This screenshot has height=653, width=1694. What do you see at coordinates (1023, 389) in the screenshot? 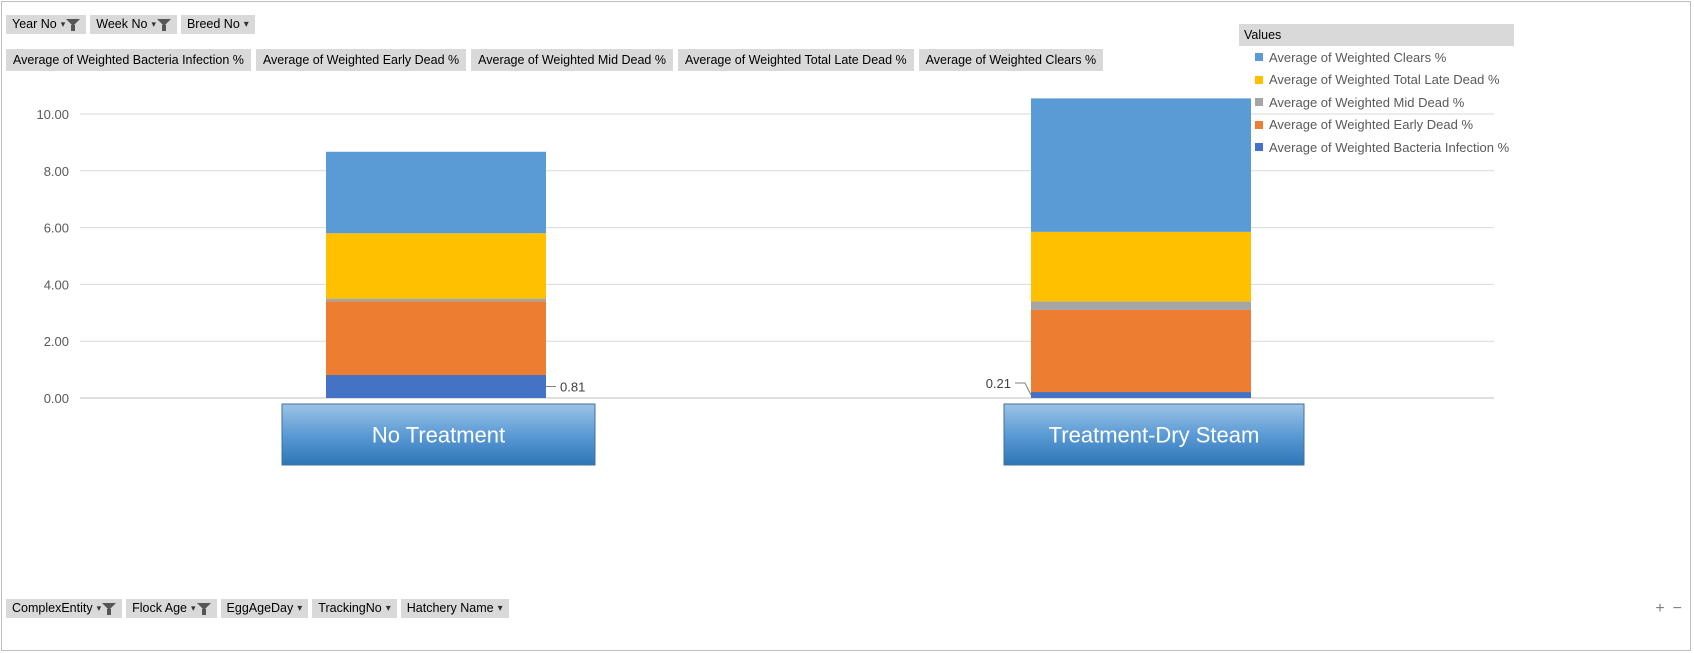
I see `data-label-leader` at bounding box center [1023, 389].